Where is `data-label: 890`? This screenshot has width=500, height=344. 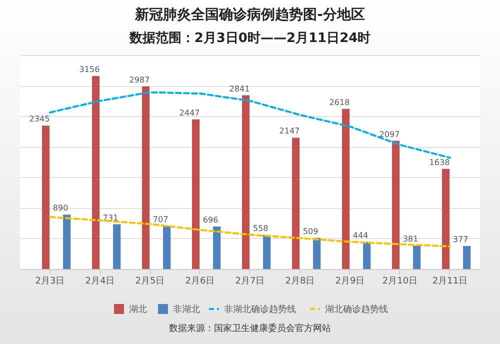
data-label: 890 is located at coordinates (60, 208).